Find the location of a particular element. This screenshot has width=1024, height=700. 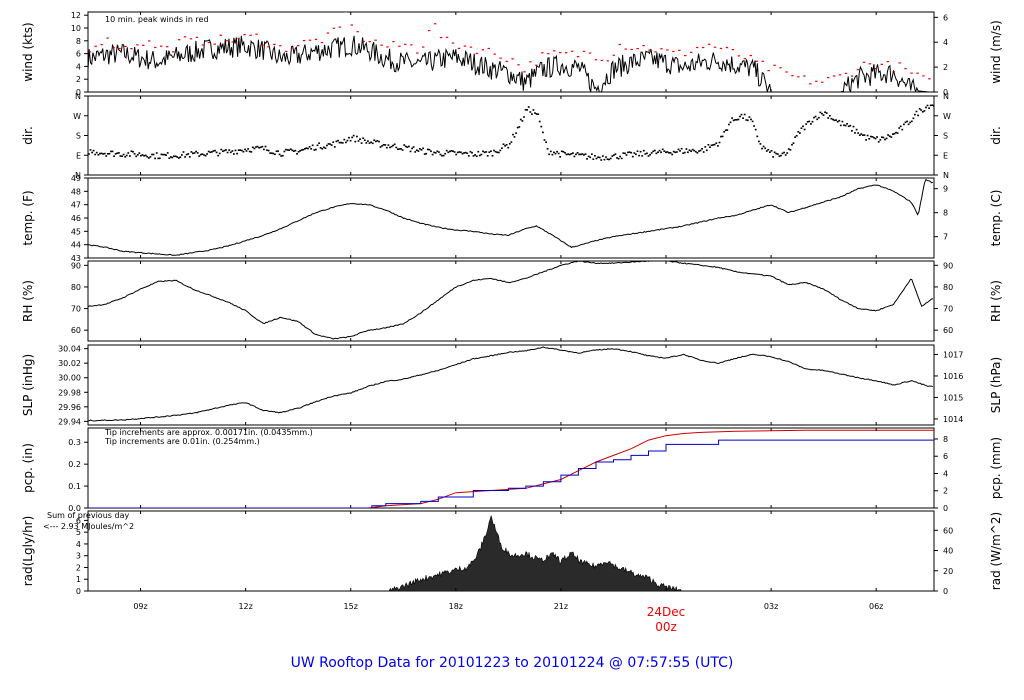

y-tick-label: E is located at coordinates (78, 155).